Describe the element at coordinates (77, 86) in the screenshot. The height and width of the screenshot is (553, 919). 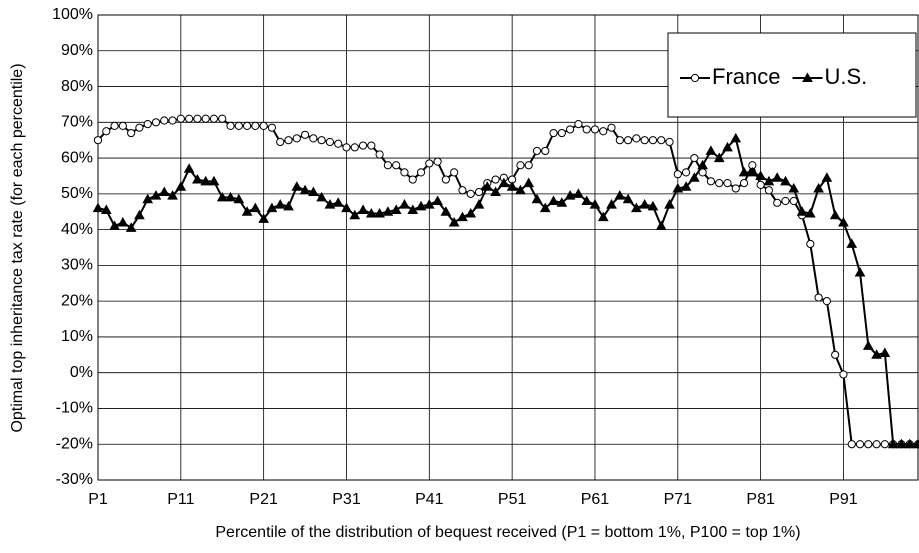
I see `y-tick-label: 80%` at that location.